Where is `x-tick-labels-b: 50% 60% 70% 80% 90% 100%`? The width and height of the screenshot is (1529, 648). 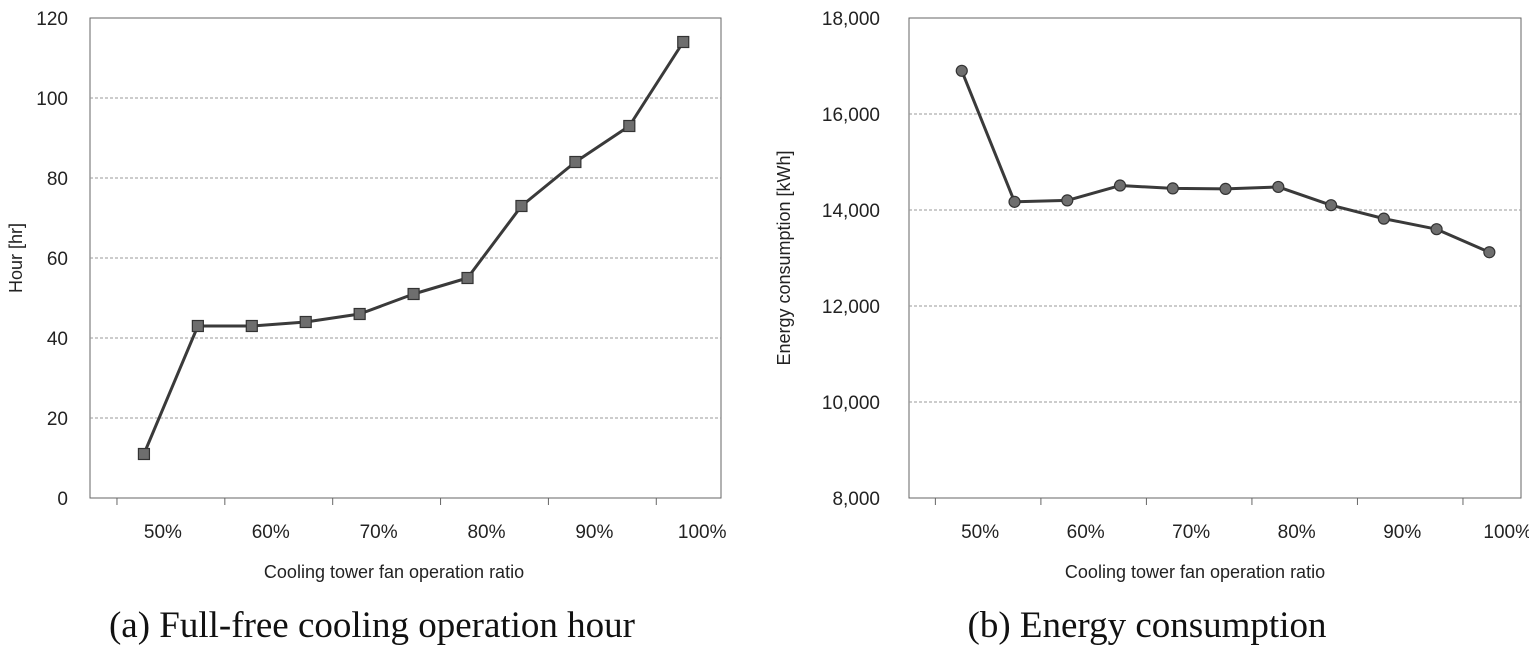
x-tick-labels-b: 50% 60% 70% 80% 90% 100% is located at coordinates (1231, 520).